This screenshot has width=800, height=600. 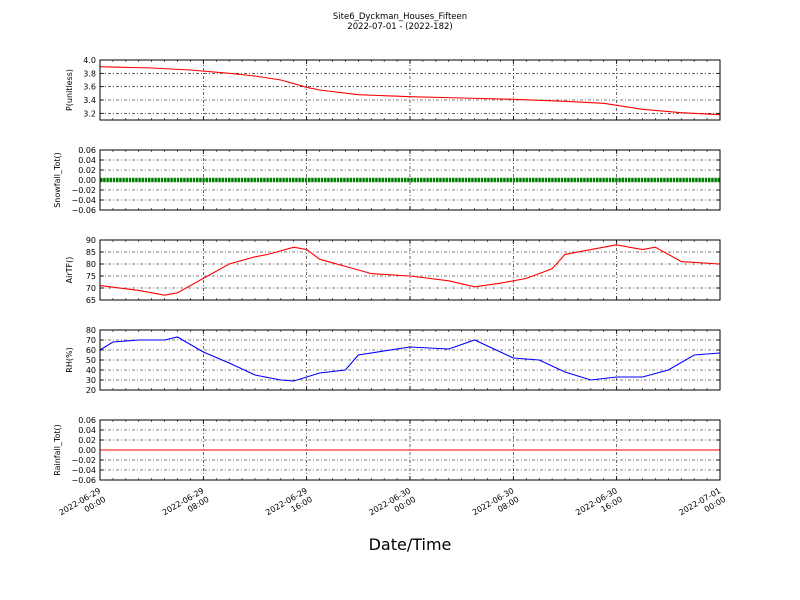 What do you see at coordinates (89, 73) in the screenshot?
I see `y-tick-label: 3.8` at bounding box center [89, 73].